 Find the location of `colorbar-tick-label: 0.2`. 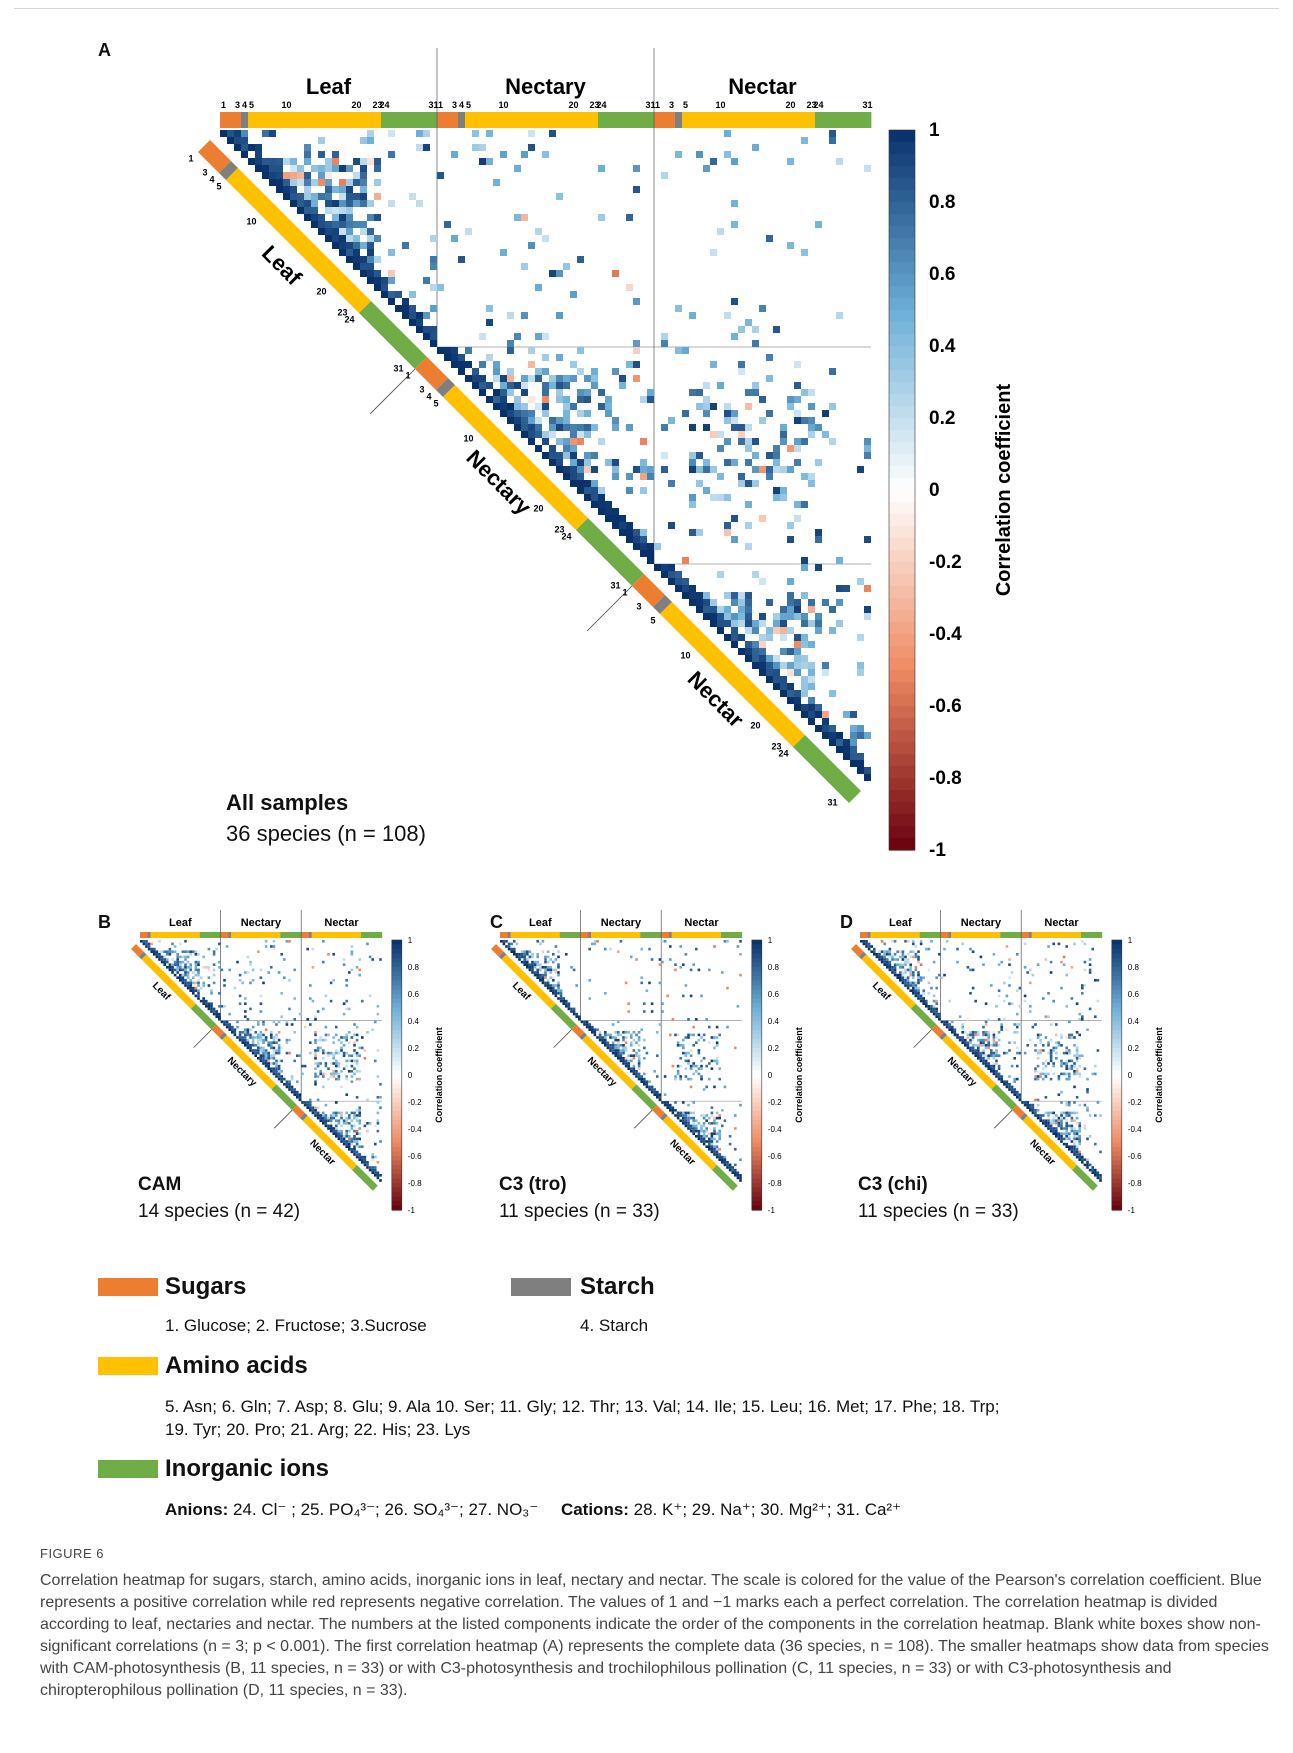

colorbar-tick-label: 0.2 is located at coordinates (774, 1048).